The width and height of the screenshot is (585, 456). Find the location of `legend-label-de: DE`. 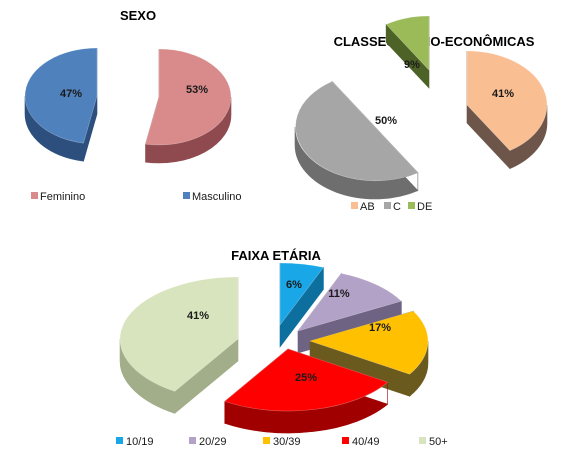

legend-label-de: DE is located at coordinates (424, 207).